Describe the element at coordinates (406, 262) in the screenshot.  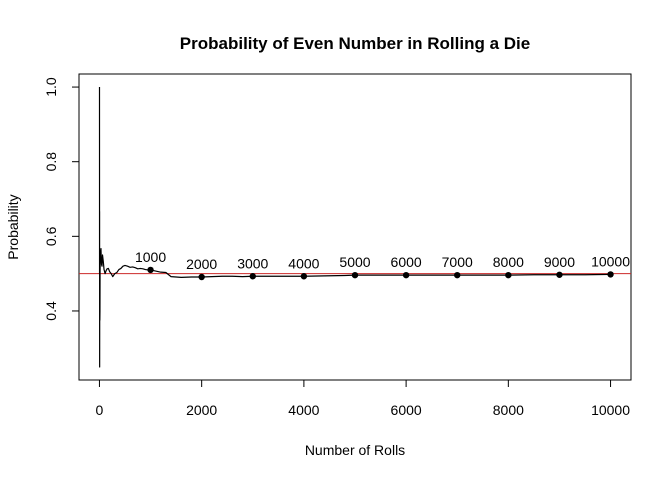
I see `checkpoint-label: 6000` at that location.